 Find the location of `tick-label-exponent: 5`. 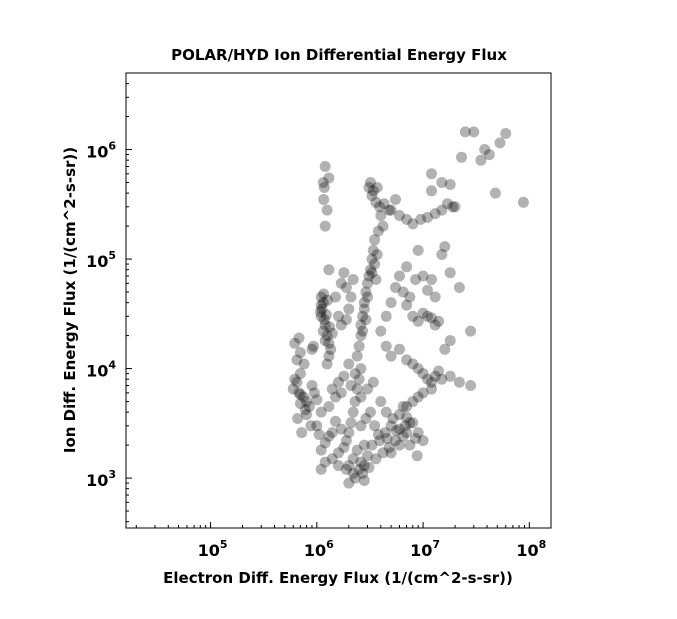

tick-label-exponent: 5 is located at coordinates (224, 544).